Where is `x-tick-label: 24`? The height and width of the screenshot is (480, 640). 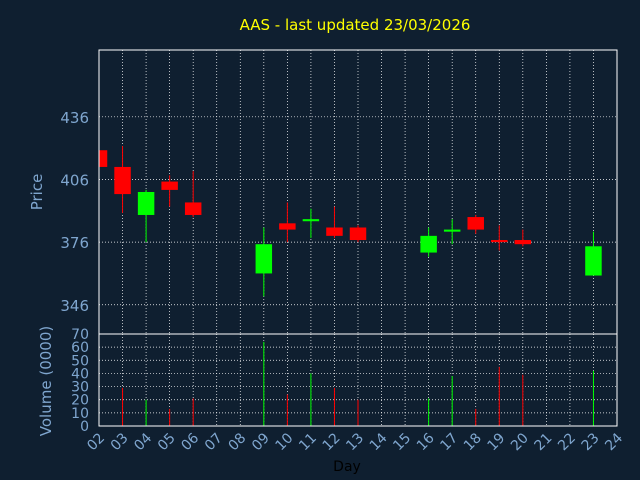 x-tick-label: 24 is located at coordinates (614, 442).